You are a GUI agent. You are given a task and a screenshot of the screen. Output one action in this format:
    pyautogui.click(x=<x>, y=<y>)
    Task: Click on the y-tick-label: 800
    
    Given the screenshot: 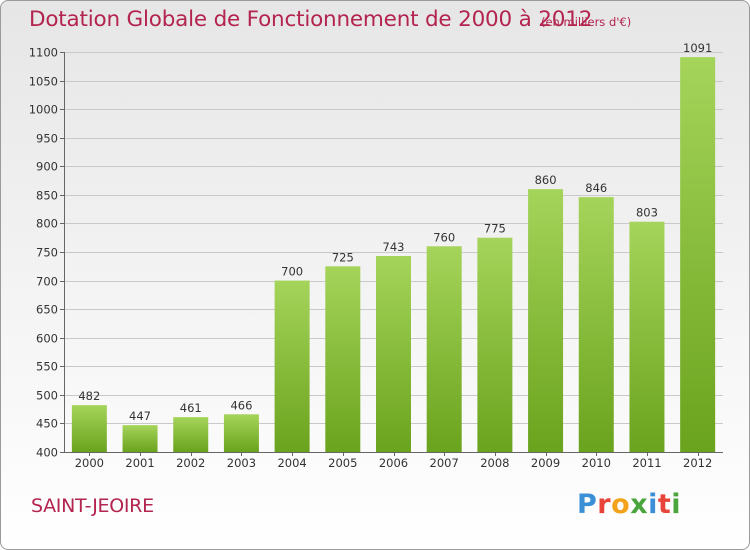 What is the action you would take?
    pyautogui.click(x=47, y=224)
    